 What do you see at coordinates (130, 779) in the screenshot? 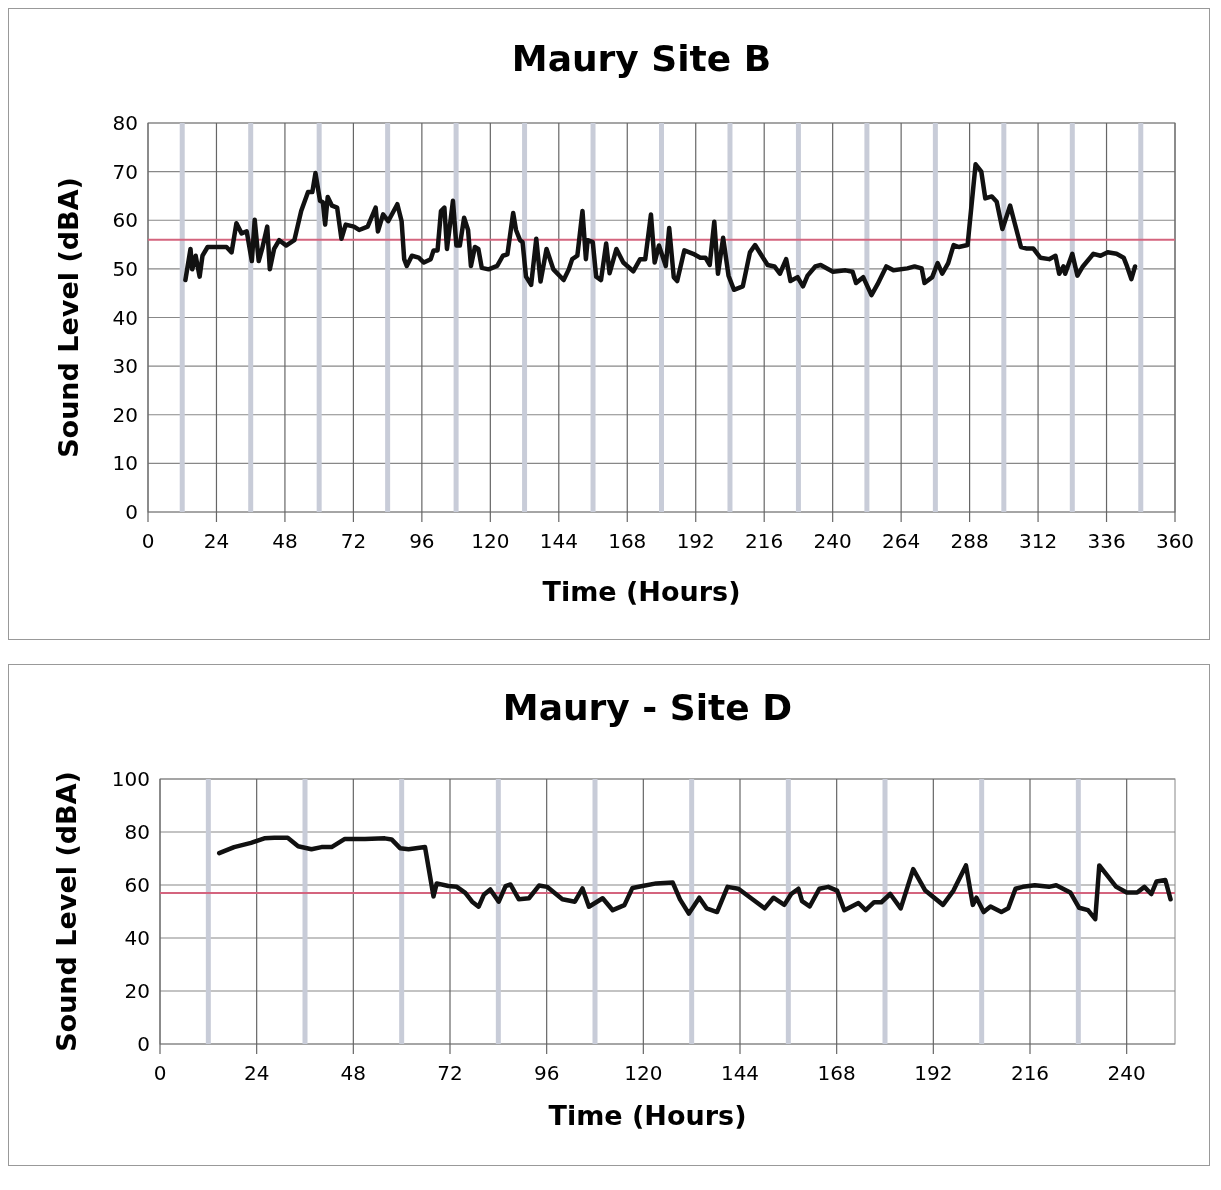
I see `y-tick-label: 100` at bounding box center [130, 779].